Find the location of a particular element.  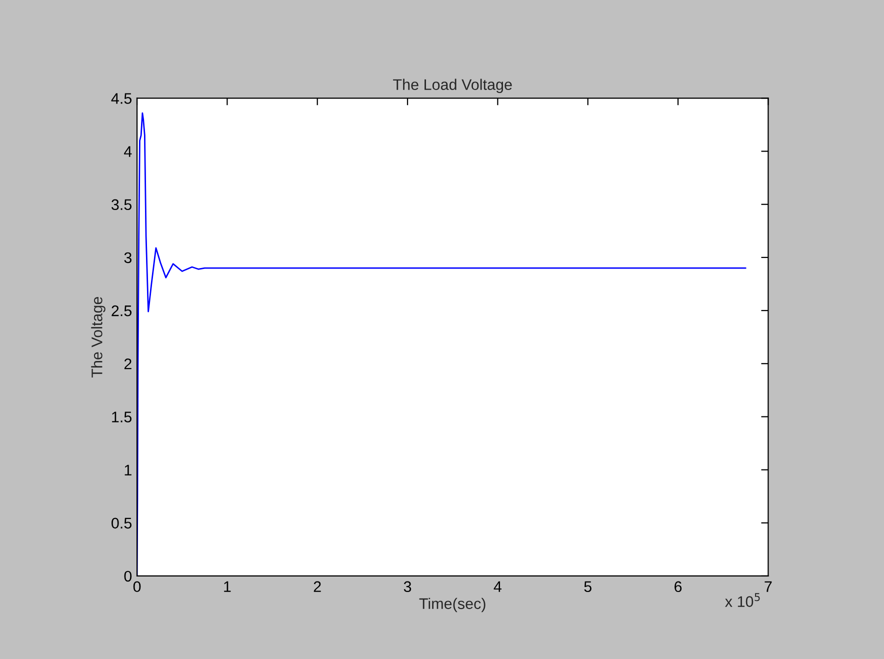

y-tick-label: 4.5 is located at coordinates (121, 98).